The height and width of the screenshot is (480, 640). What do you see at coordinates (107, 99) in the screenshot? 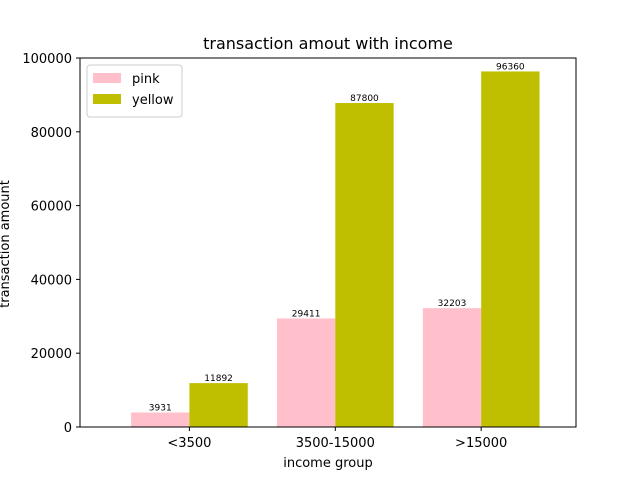
I see `legend-swatch-yellow` at bounding box center [107, 99].